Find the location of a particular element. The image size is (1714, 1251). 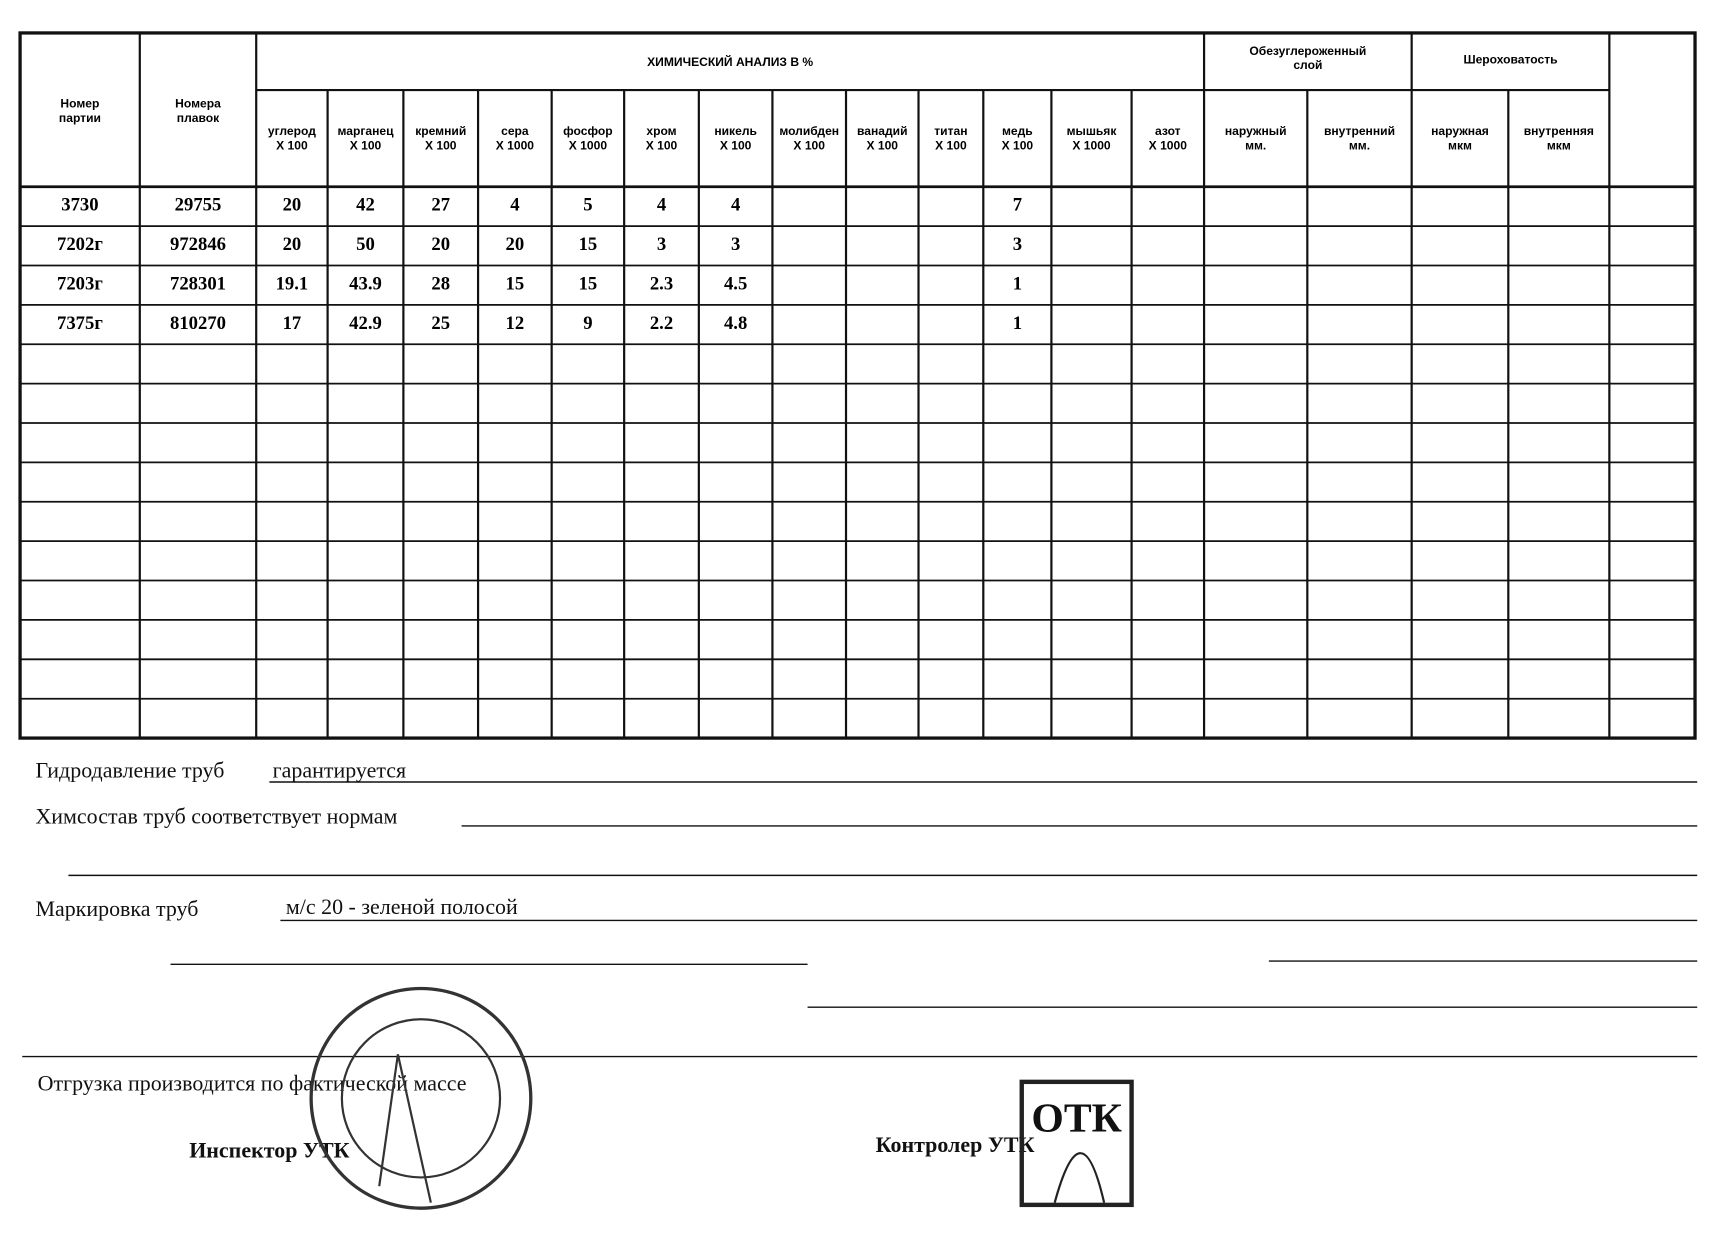

header-text: молибден is located at coordinates (809, 131).